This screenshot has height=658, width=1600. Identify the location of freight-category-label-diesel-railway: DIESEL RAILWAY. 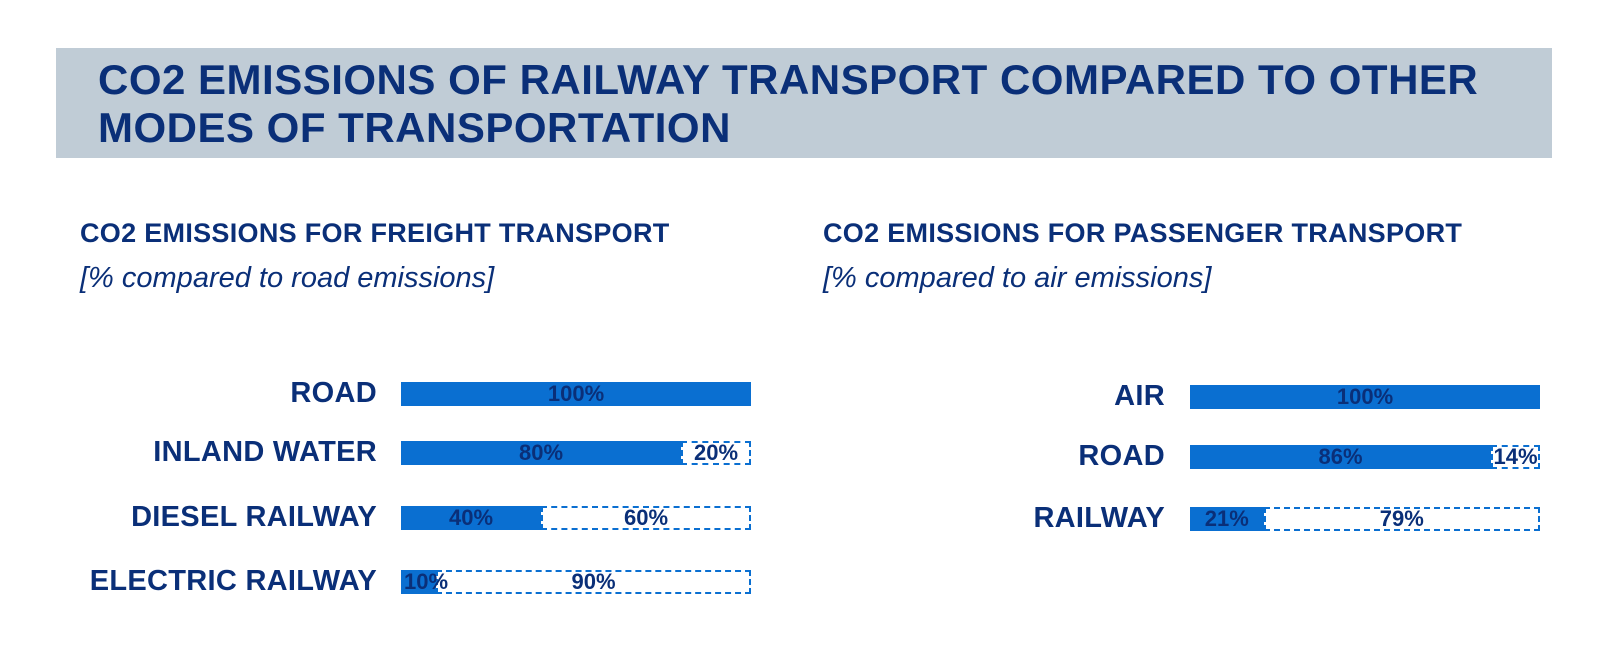
(254, 517).